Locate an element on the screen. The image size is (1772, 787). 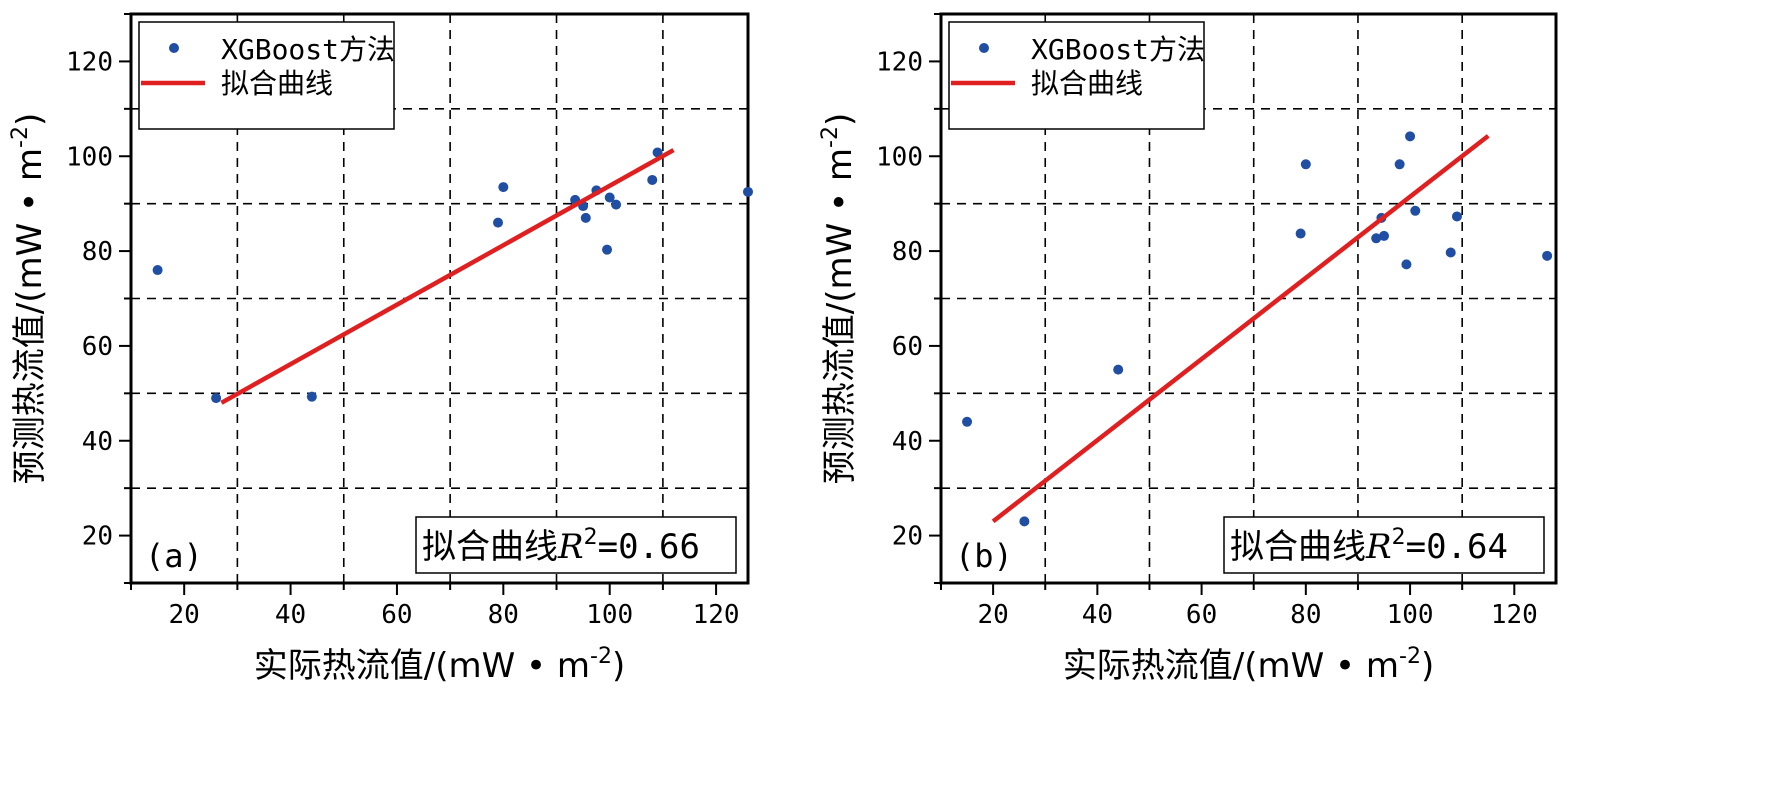
r2-annotation: 拟合曲线R2=0.66 is located at coordinates (561, 546).